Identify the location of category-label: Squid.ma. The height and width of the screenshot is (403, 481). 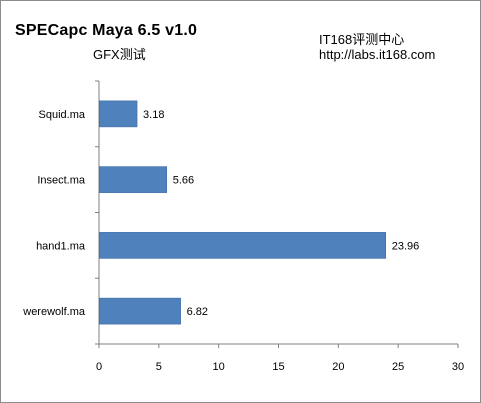
(62, 115).